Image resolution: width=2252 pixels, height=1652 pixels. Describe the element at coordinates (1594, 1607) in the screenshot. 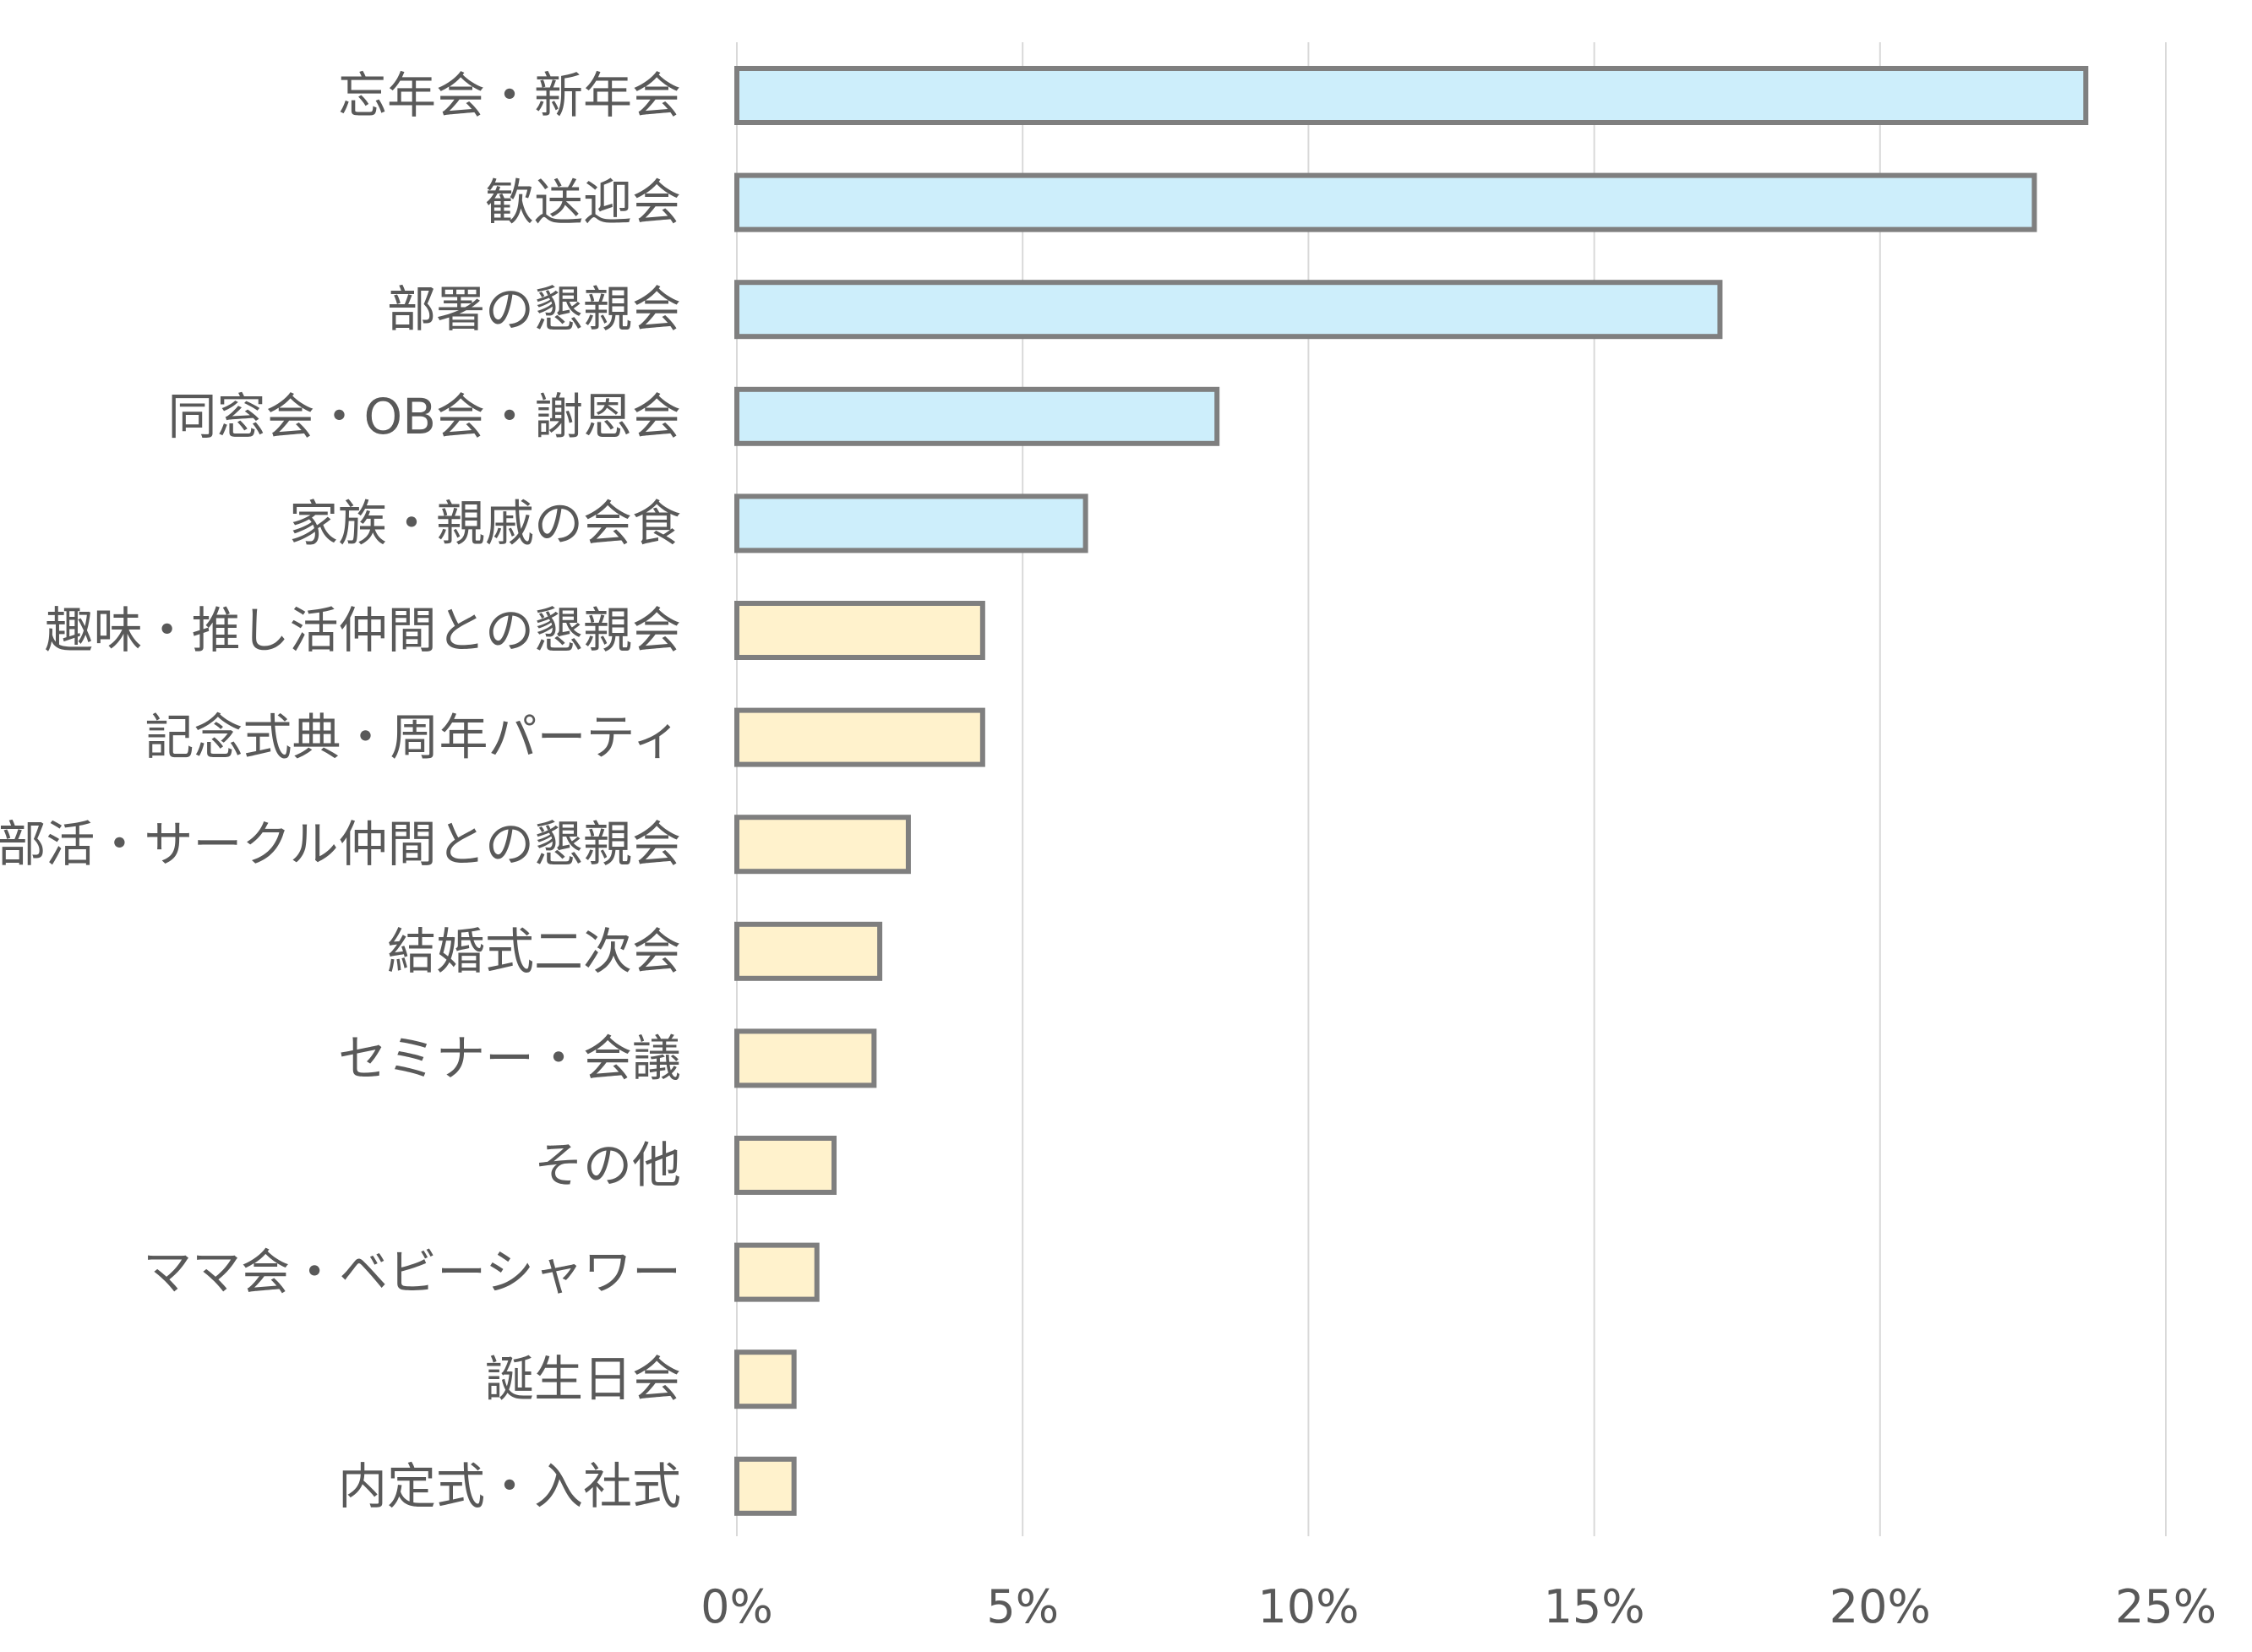

I see `x-tick-label: 15%` at that location.